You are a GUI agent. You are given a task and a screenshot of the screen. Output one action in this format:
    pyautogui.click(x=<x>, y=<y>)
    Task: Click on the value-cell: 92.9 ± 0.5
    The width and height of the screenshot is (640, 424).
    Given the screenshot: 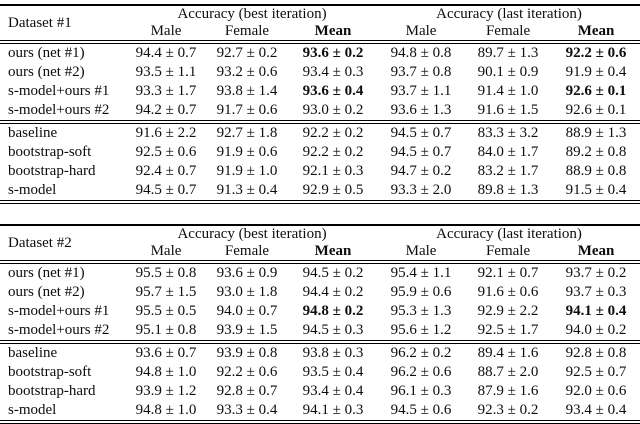 What is the action you would take?
    pyautogui.click(x=333, y=190)
    